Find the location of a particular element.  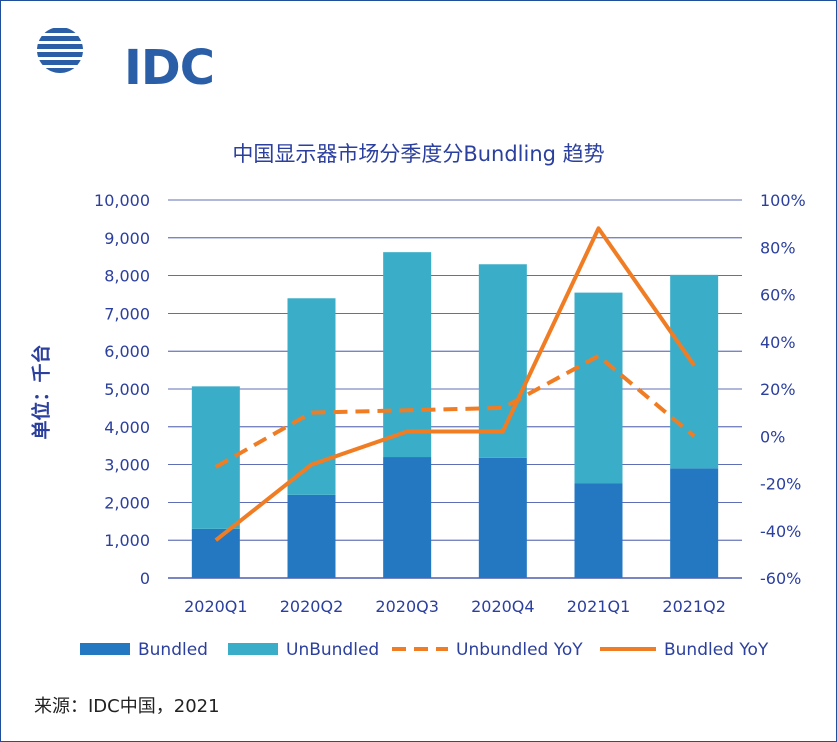

y-tick-label: 4,000 is located at coordinates (127, 427).